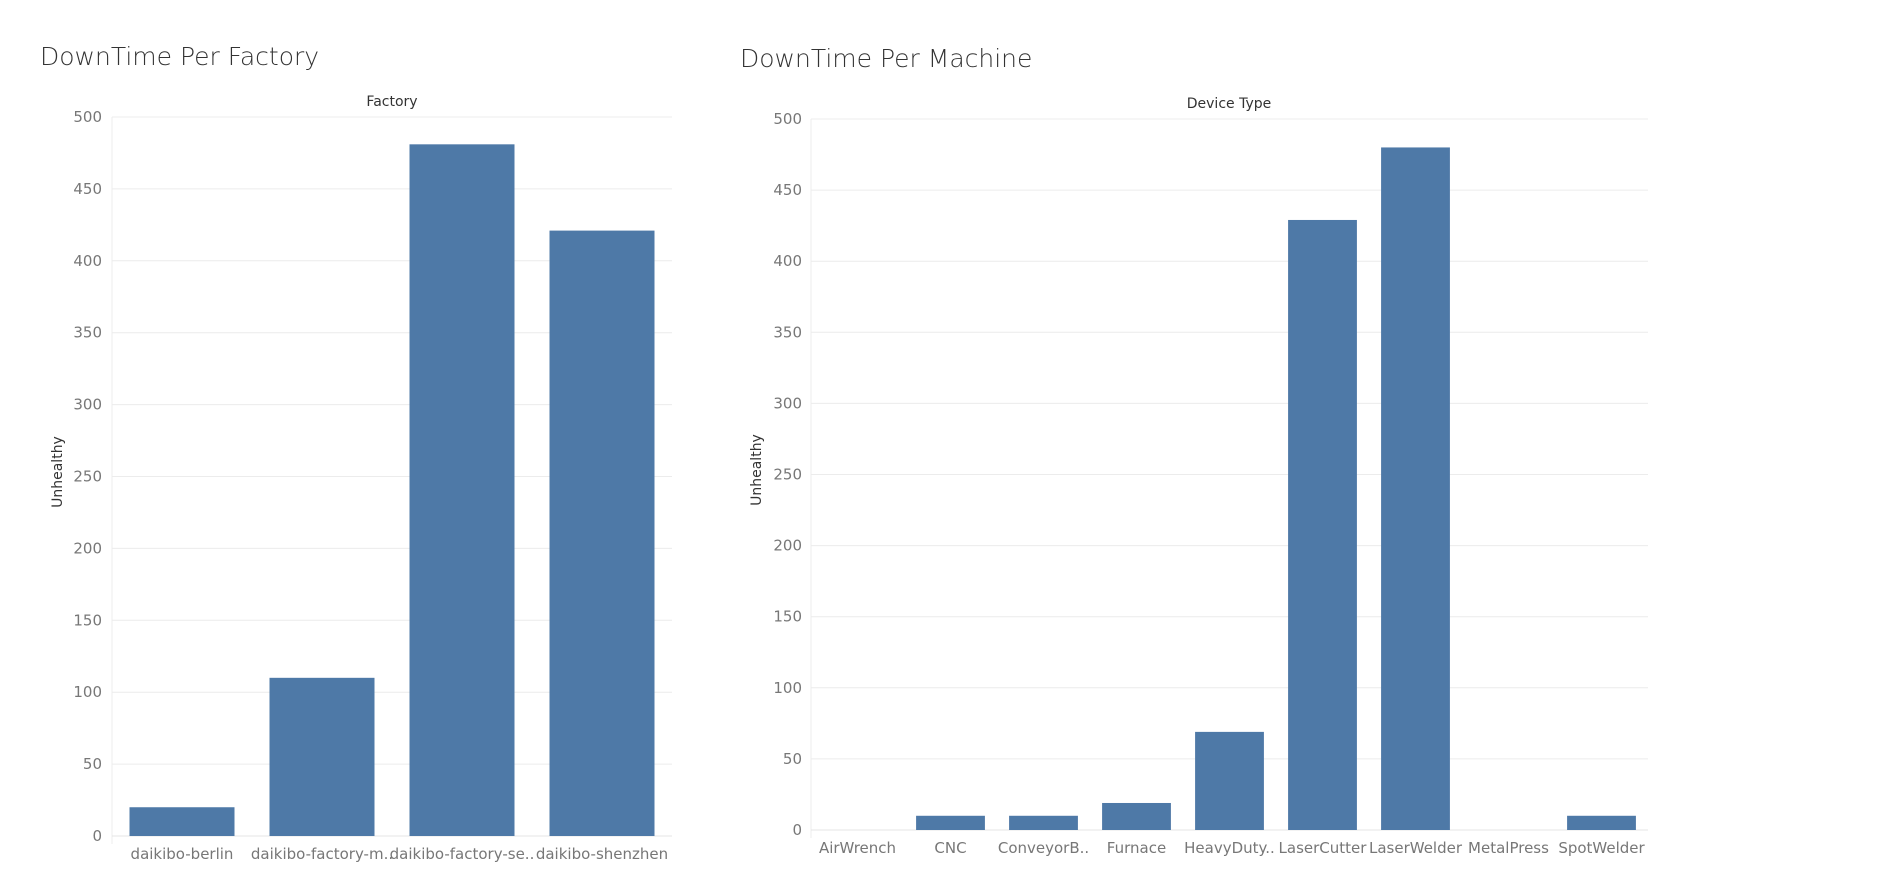 This screenshot has height=874, width=1880. What do you see at coordinates (87, 333) in the screenshot?
I see `y-tick-label-factory: 350` at bounding box center [87, 333].